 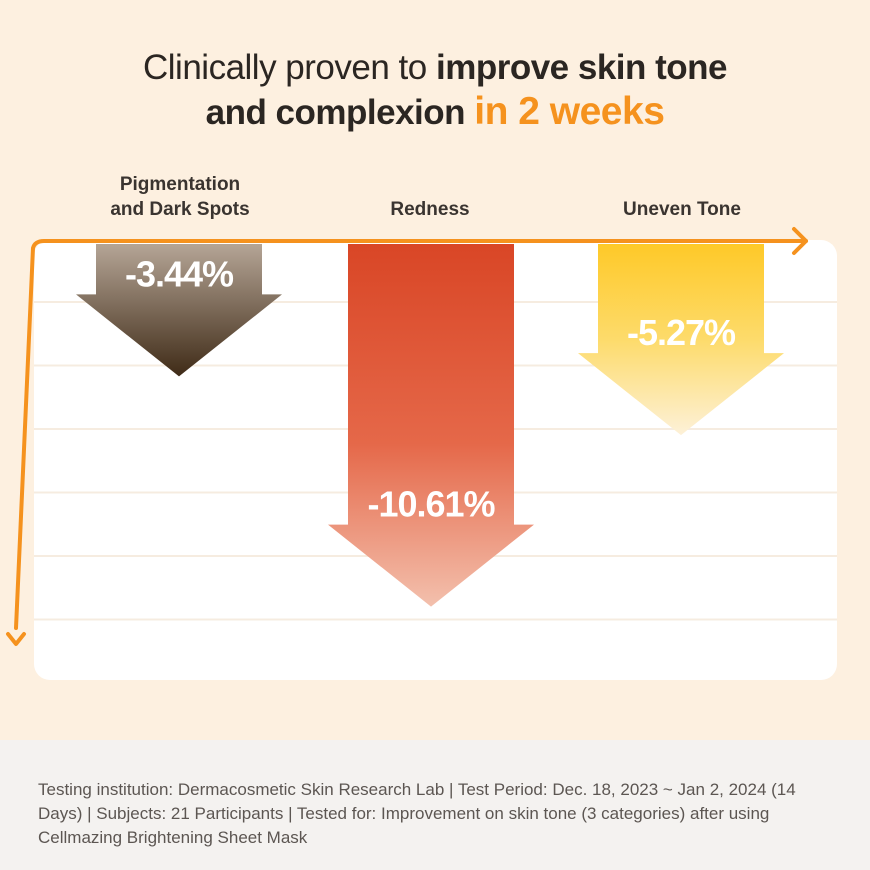 What do you see at coordinates (681, 332) in the screenshot?
I see `value-label-uneven-tone: -5.27%` at bounding box center [681, 332].